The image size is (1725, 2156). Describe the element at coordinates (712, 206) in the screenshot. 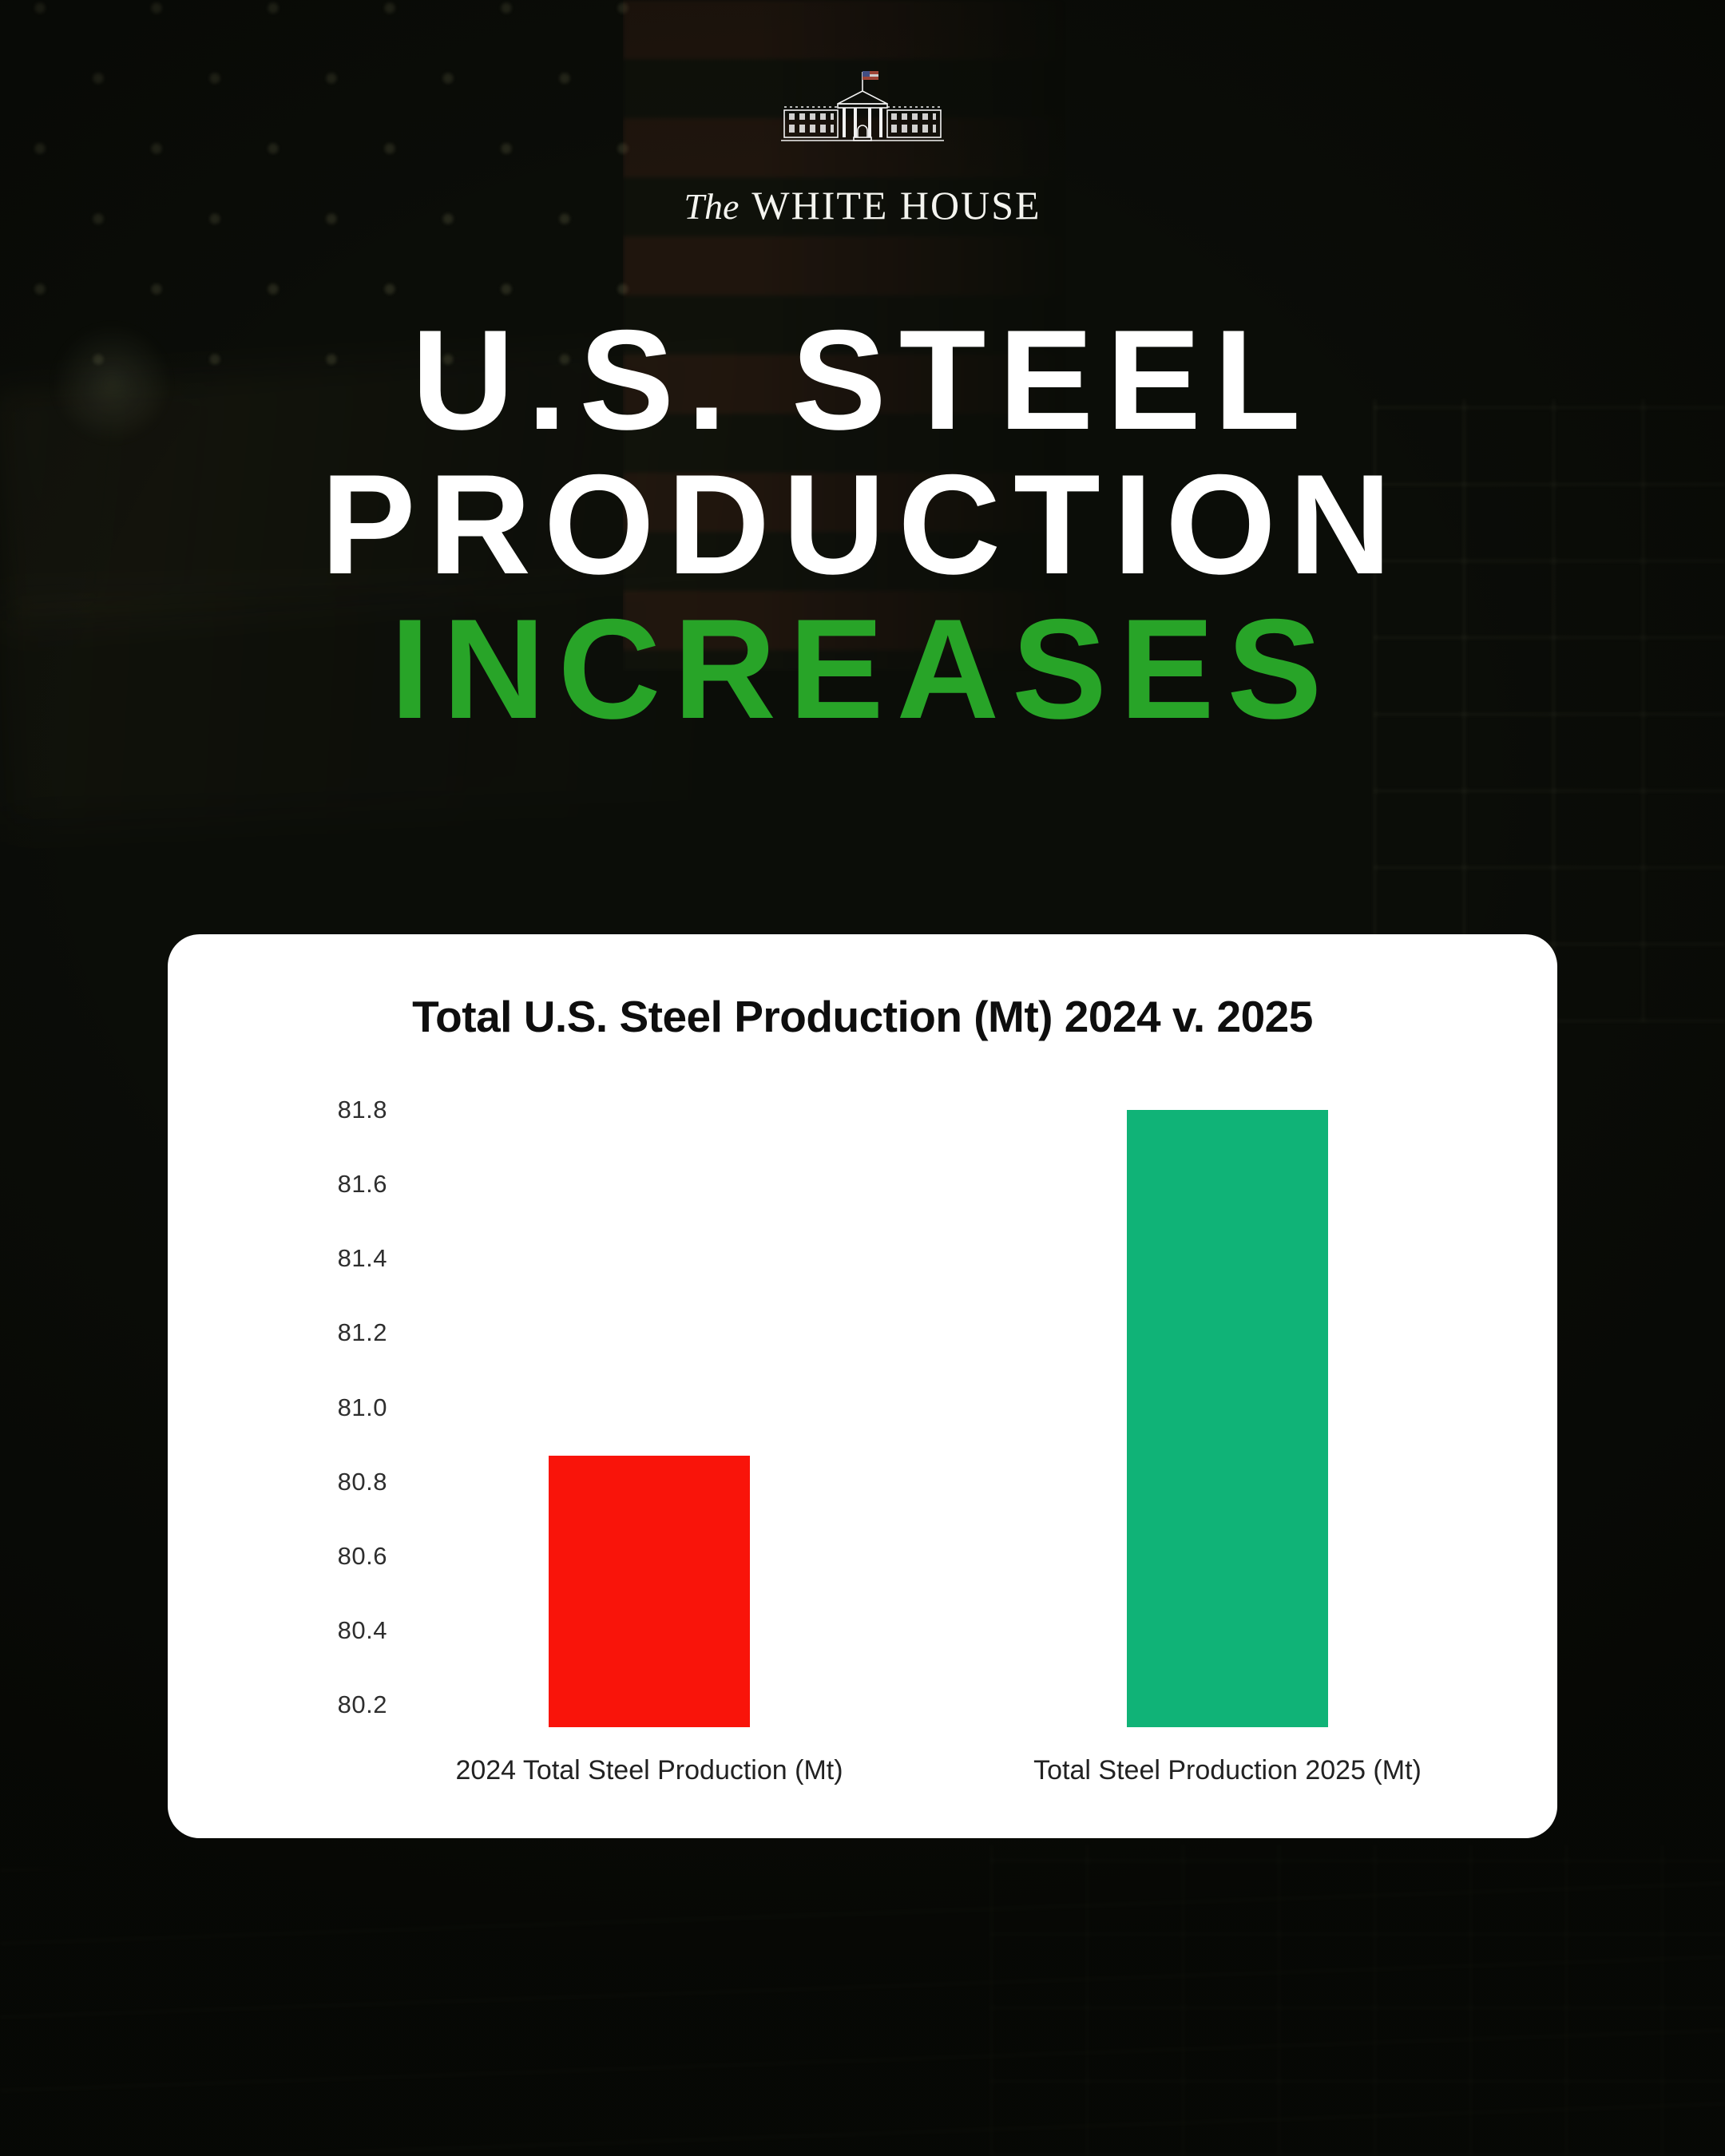

I see `brand-the: The` at that location.